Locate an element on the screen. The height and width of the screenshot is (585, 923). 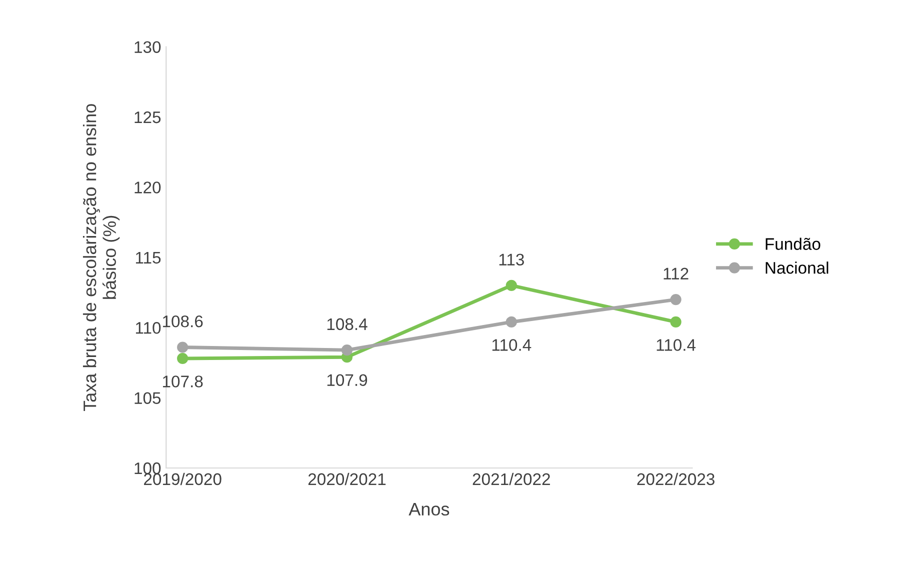
legend-label: Nacional is located at coordinates (797, 268).